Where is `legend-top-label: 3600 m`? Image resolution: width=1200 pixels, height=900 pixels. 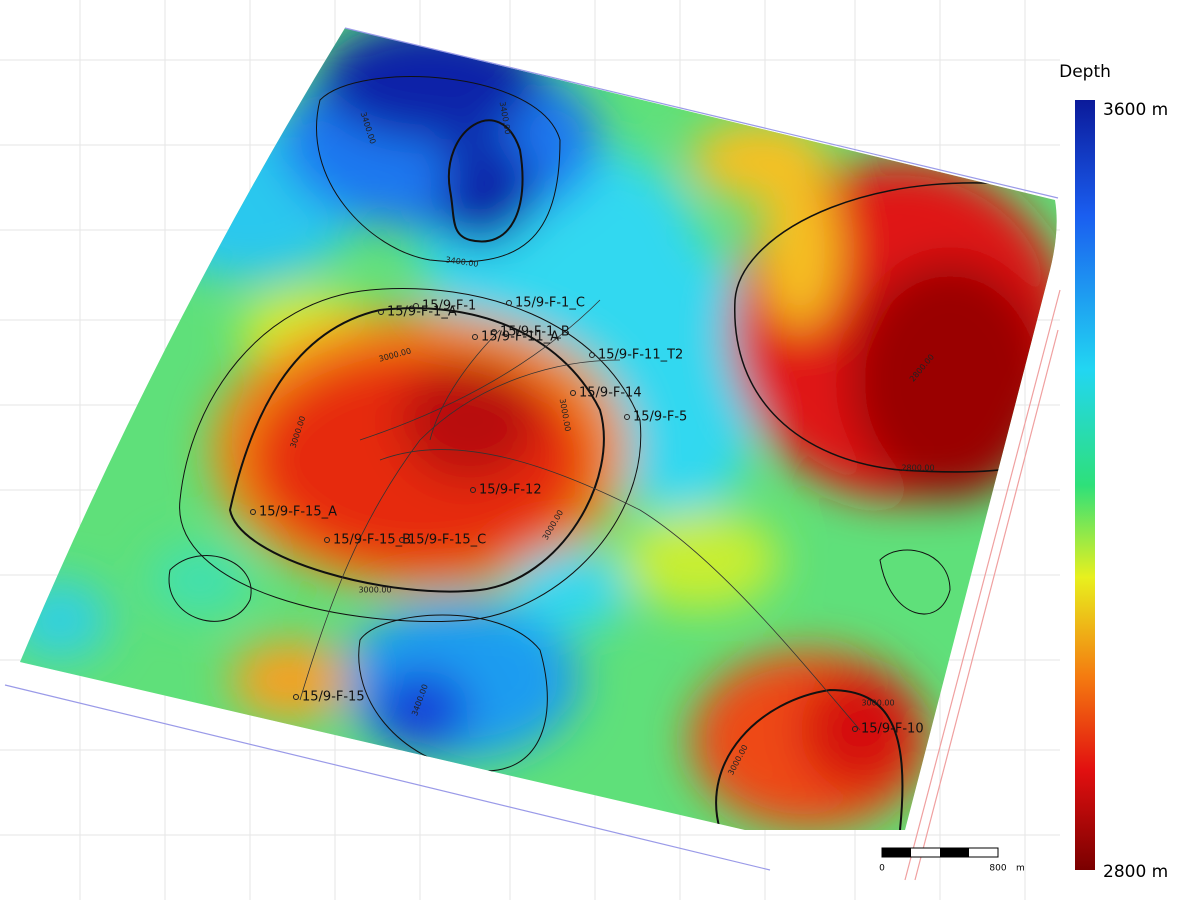
legend-top-label: 3600 m is located at coordinates (1135, 110).